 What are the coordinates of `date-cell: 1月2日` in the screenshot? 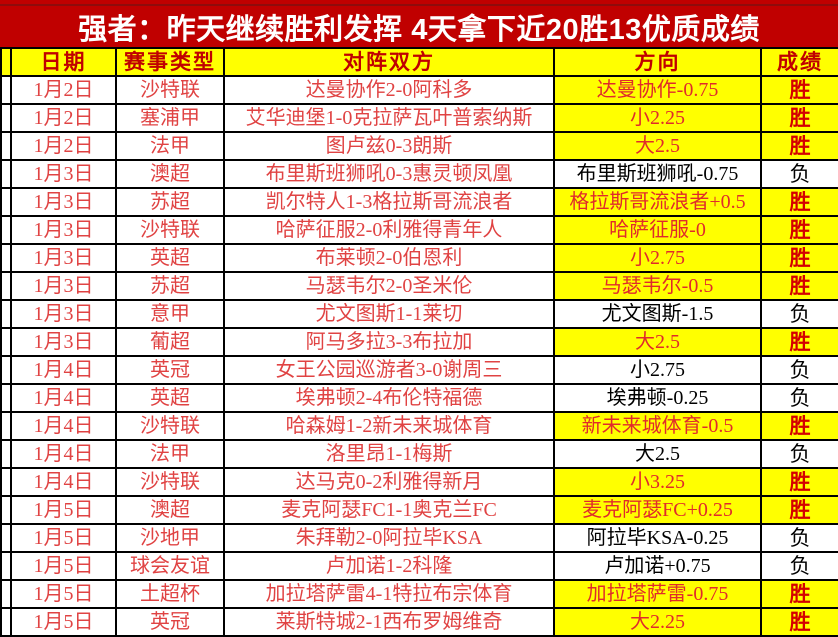 It's located at (63, 118).